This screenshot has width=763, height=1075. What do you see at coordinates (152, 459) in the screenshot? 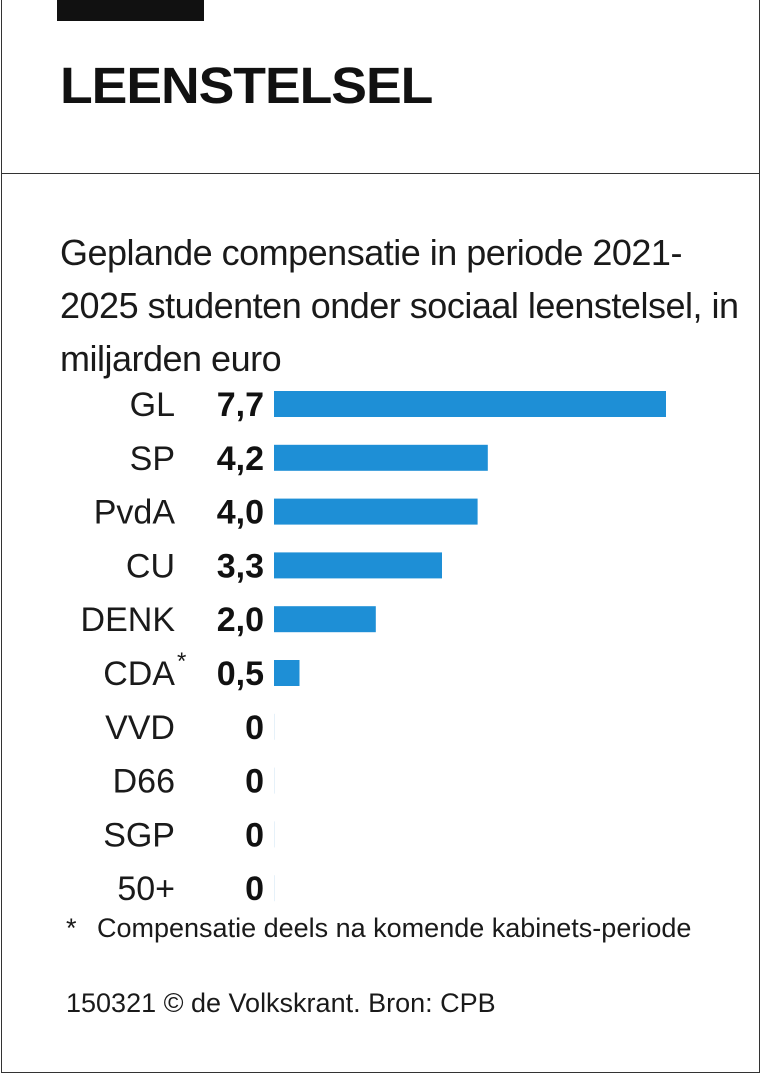
I see `category-label: SP` at bounding box center [152, 459].